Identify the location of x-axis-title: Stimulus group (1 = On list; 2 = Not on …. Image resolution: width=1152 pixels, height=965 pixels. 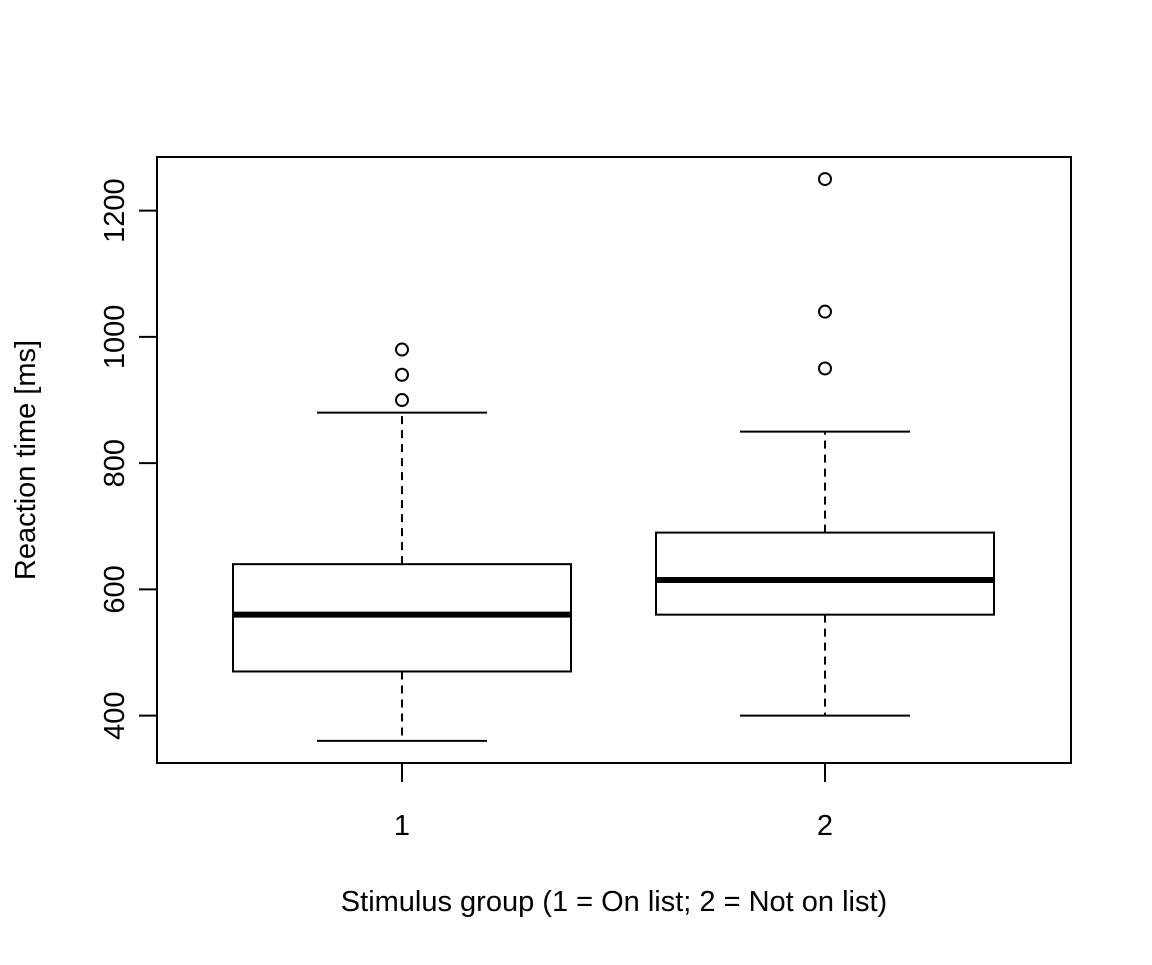
(614, 902).